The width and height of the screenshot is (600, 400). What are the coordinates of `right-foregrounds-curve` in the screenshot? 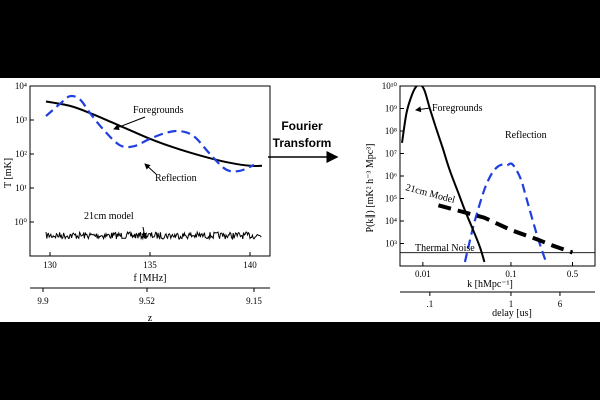 It's located at (443, 174).